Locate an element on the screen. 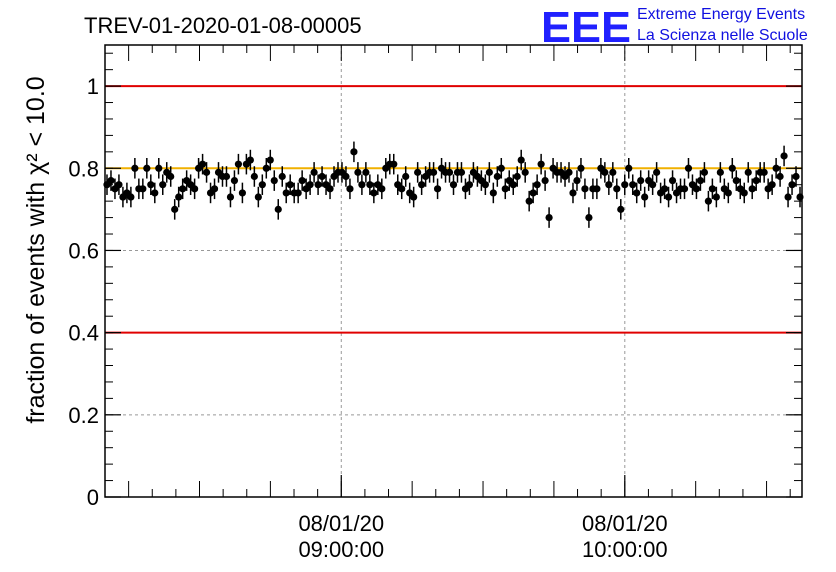 The height and width of the screenshot is (572, 836). data-points is located at coordinates (453, 184).